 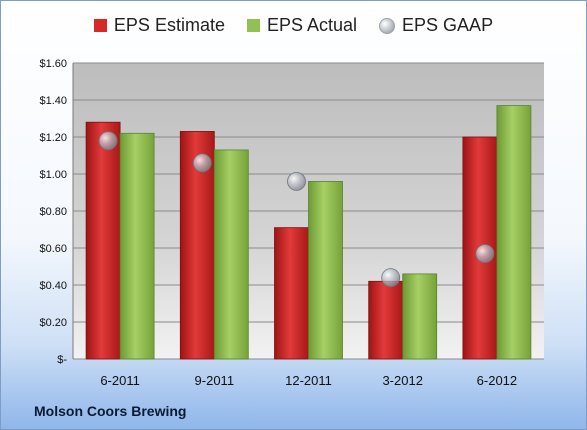 I want to click on company-name: Molson Coors Brewing, so click(x=110, y=411).